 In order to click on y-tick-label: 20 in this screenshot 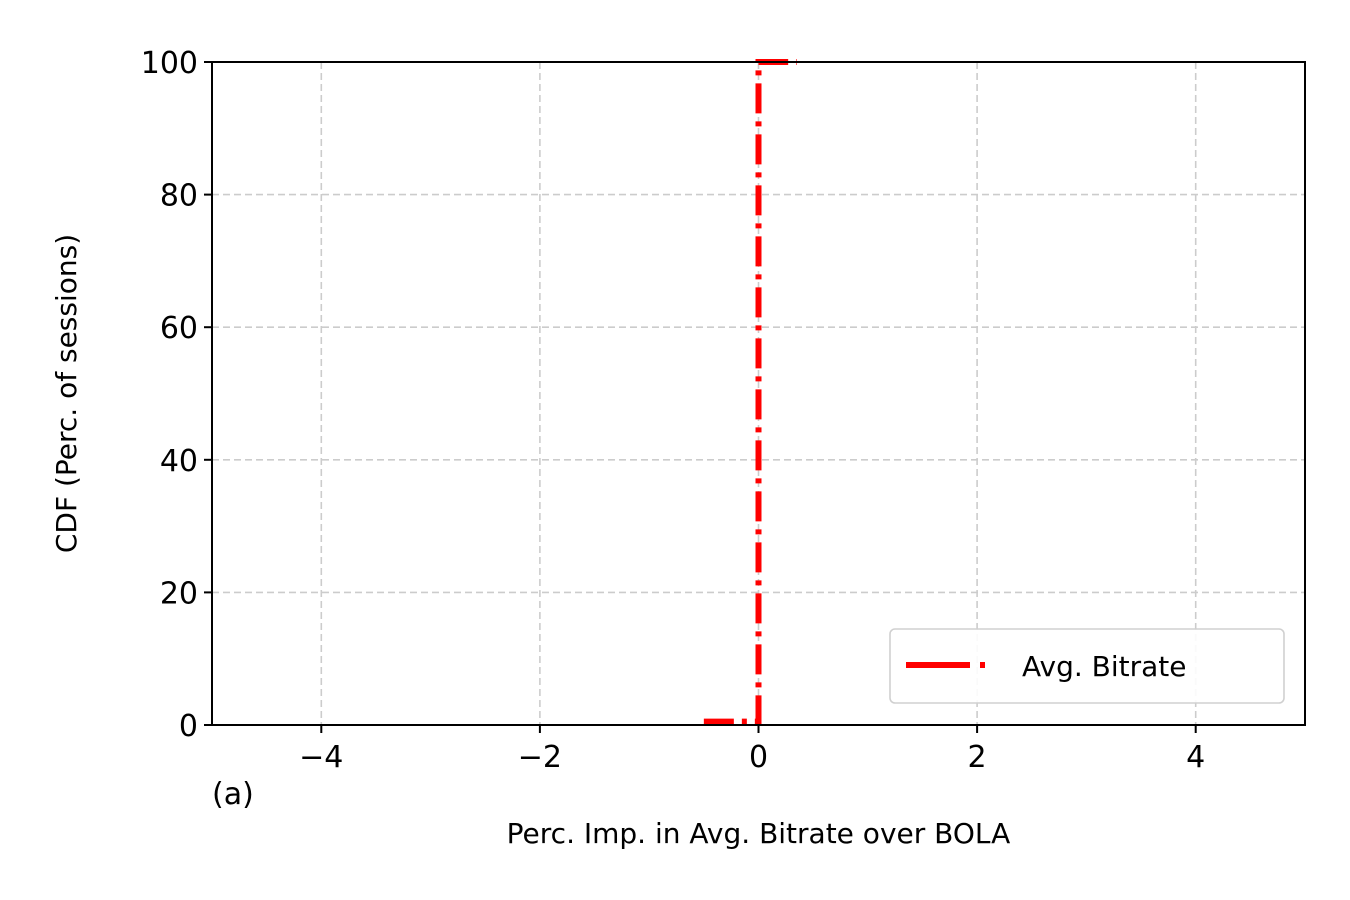, I will do `click(179, 593)`.